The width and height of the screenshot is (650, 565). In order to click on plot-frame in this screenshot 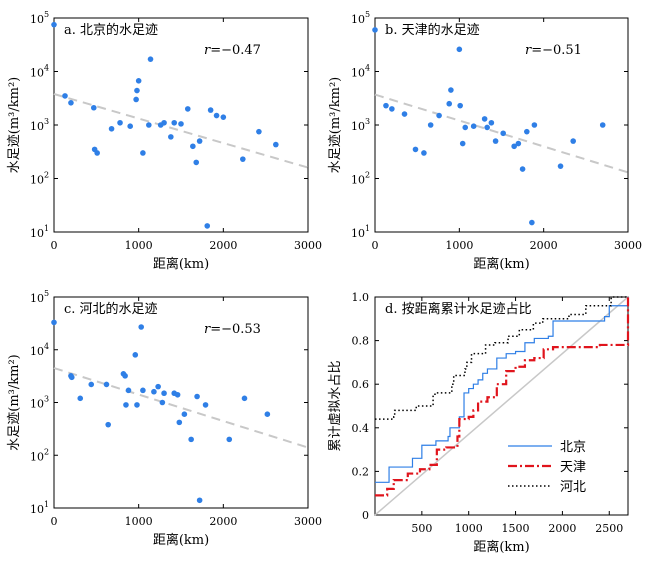, I will do `click(501, 125)`.